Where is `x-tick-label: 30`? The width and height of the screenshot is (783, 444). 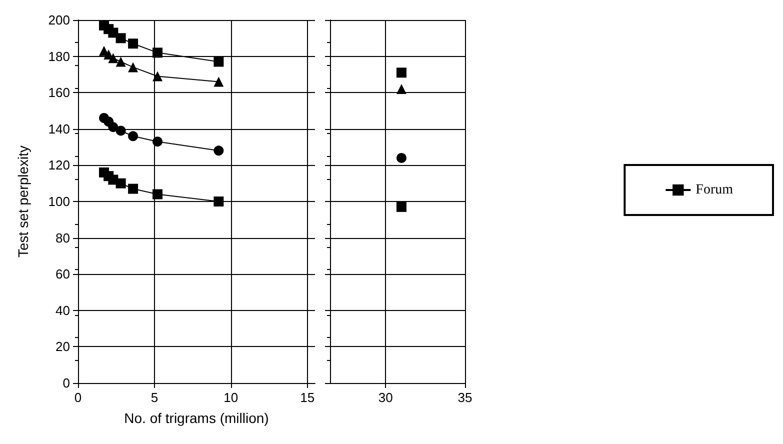
x-tick-label: 30 is located at coordinates (385, 397).